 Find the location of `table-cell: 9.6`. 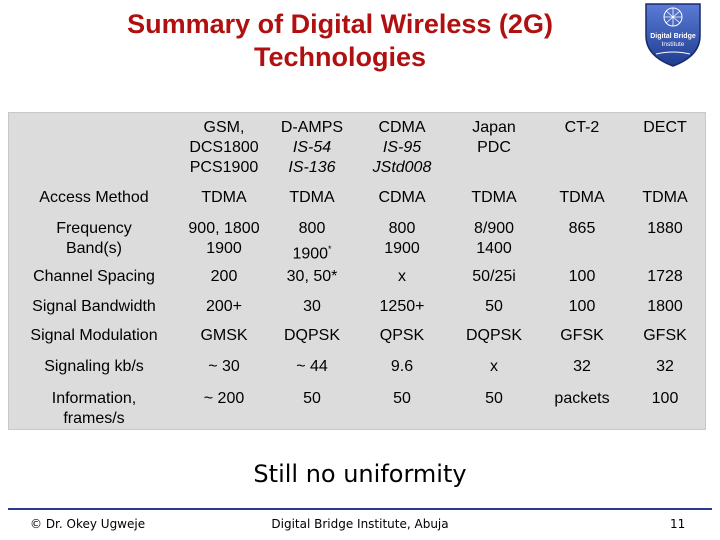

table-cell: 9.6 is located at coordinates (402, 367).